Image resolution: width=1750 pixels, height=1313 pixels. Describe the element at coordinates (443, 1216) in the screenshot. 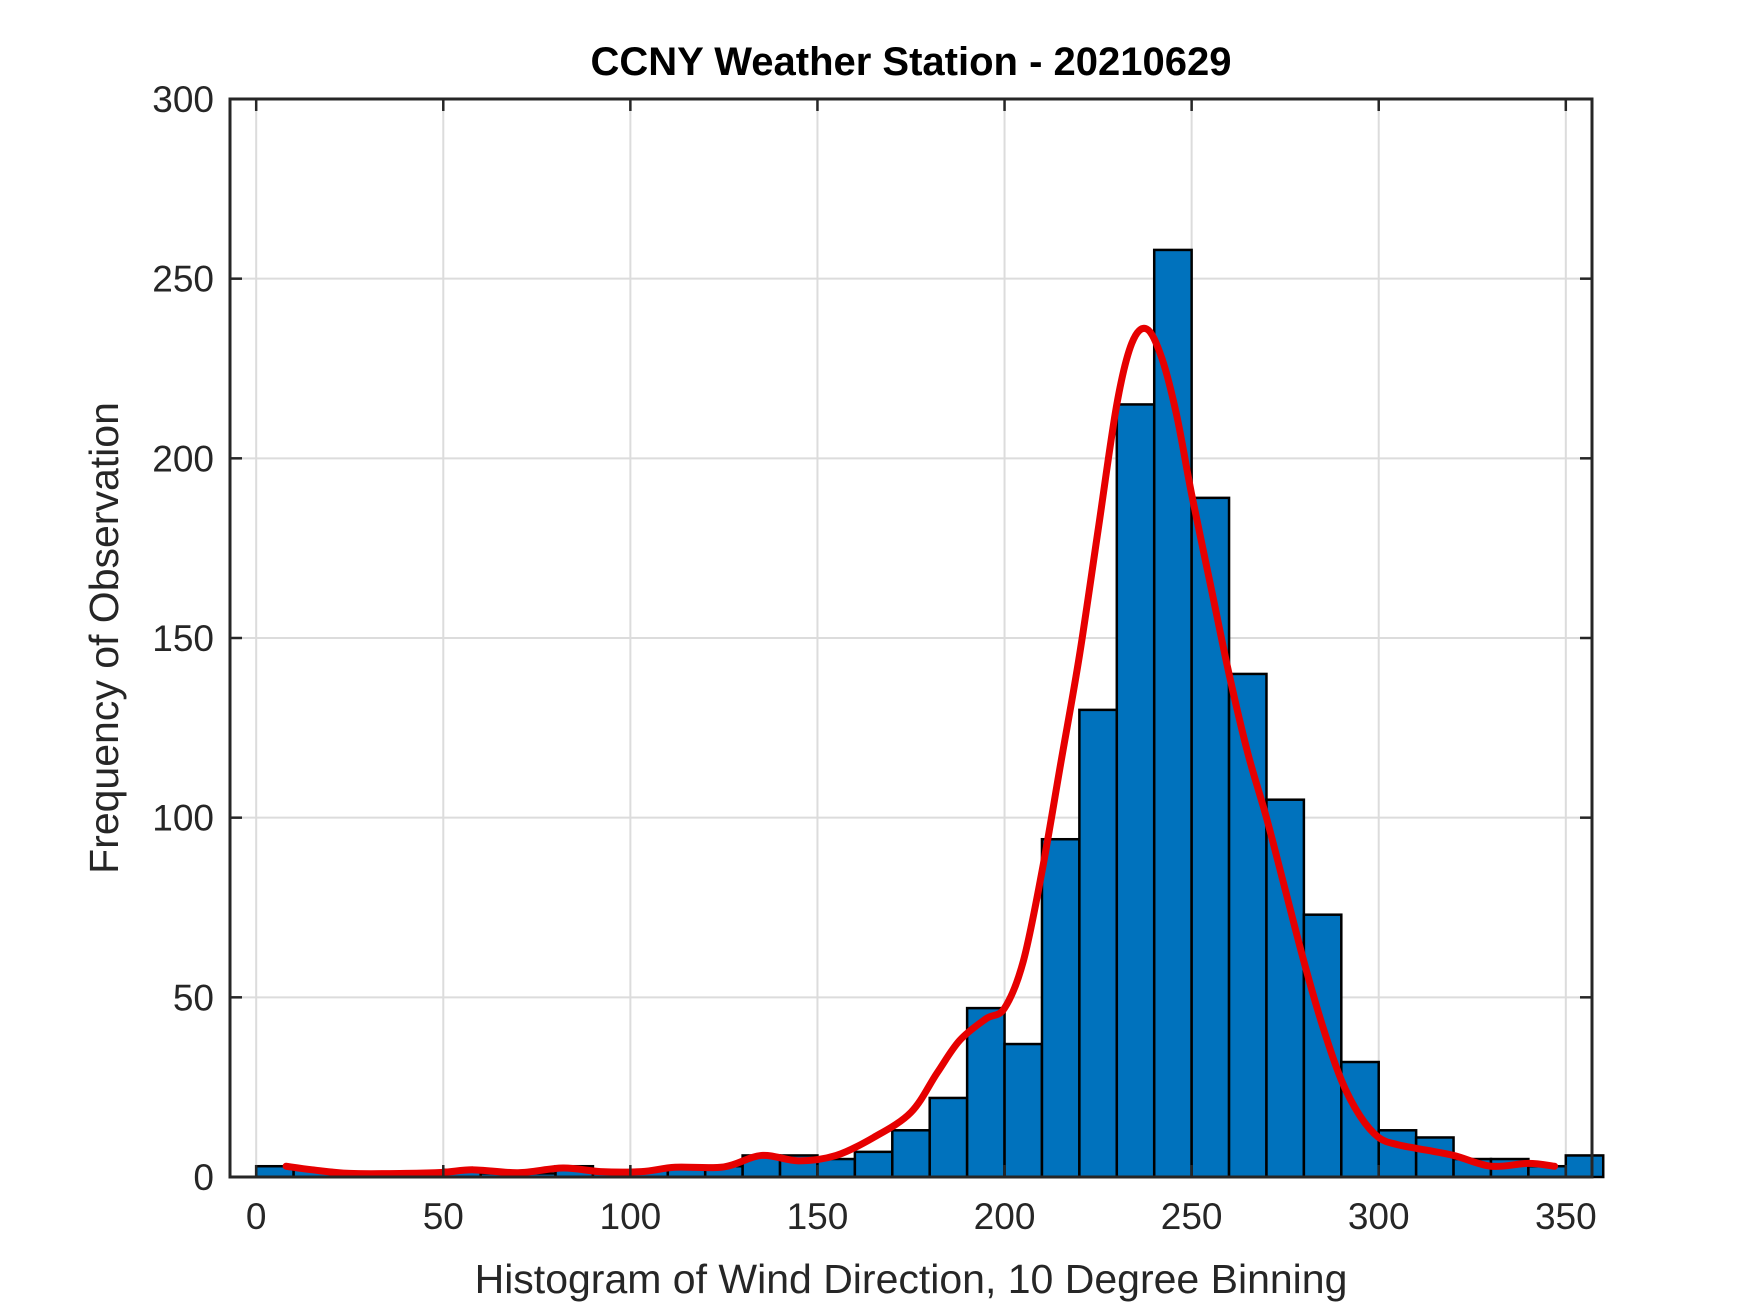

I see `x-tick-label: 50` at that location.